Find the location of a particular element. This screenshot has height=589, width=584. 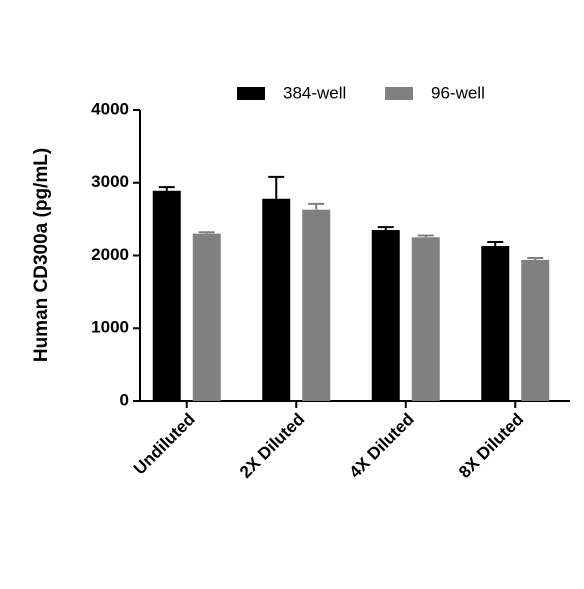

y-tick-label: 2000 is located at coordinates (110, 254).